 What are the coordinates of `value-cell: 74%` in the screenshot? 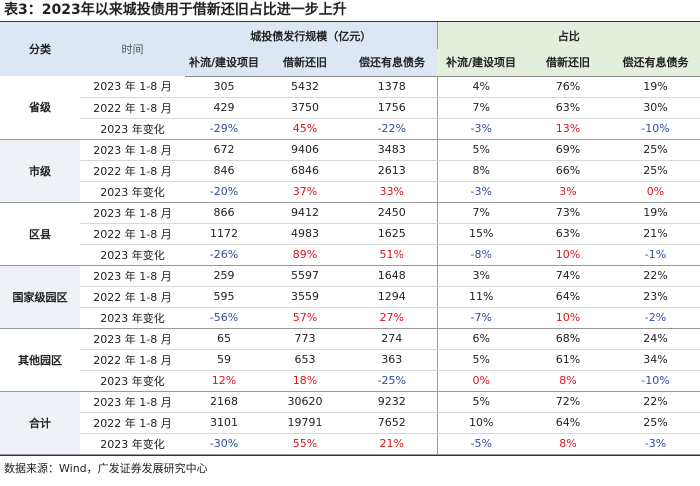 It's located at (568, 276).